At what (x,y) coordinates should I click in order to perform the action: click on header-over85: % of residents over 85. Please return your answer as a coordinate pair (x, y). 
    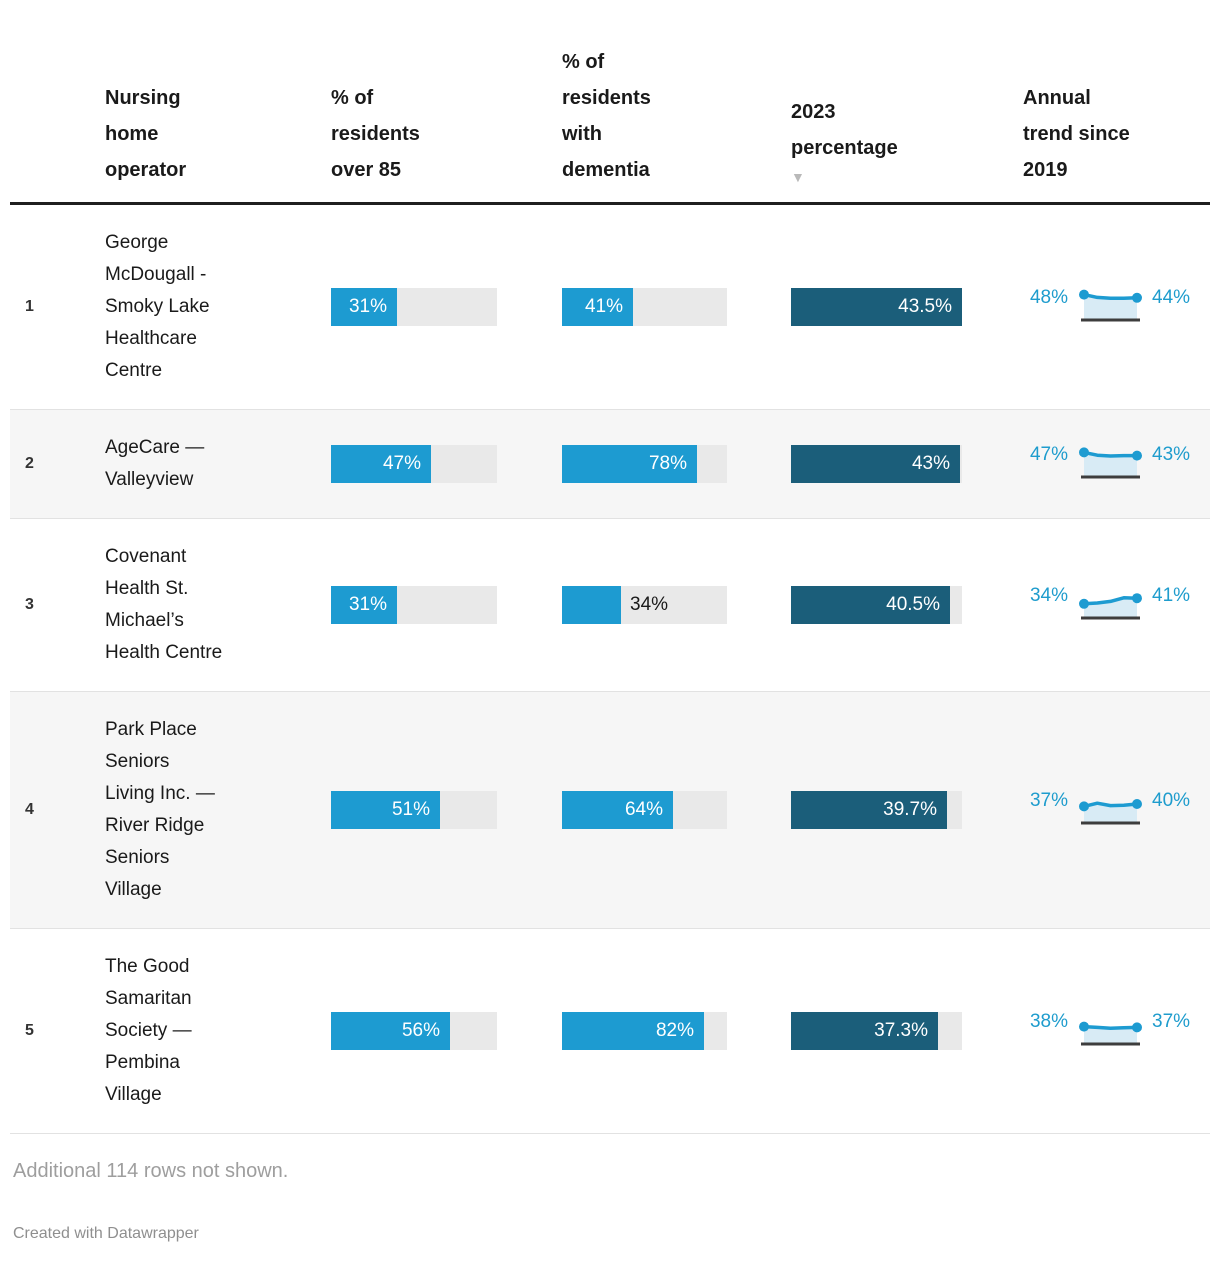
    Looking at the image, I should click on (446, 134).